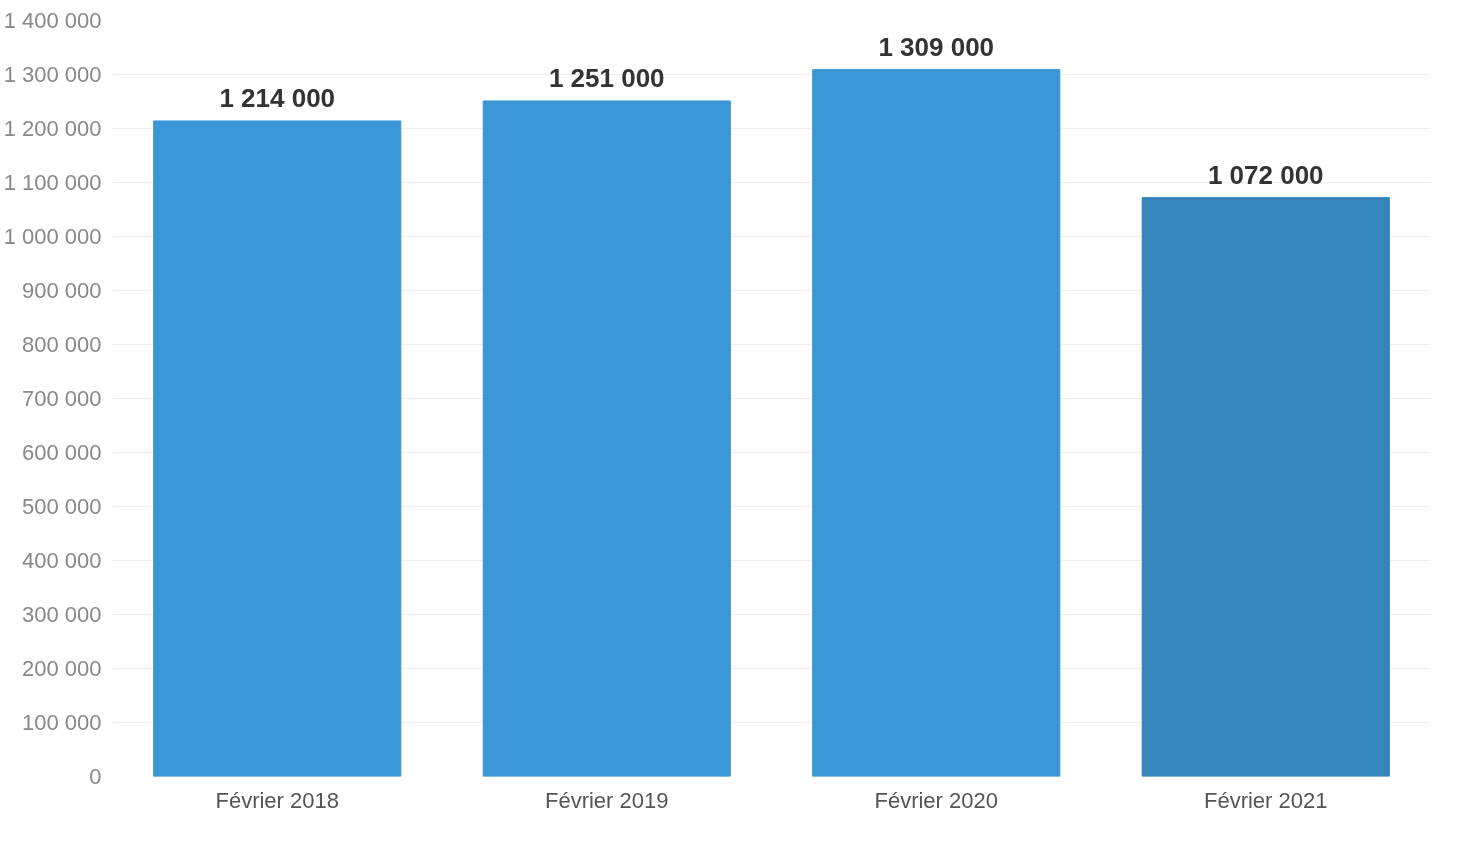 The width and height of the screenshot is (1468, 846). Describe the element at coordinates (52, 74) in the screenshot. I see `y-tick-label: 1 300 000` at that location.